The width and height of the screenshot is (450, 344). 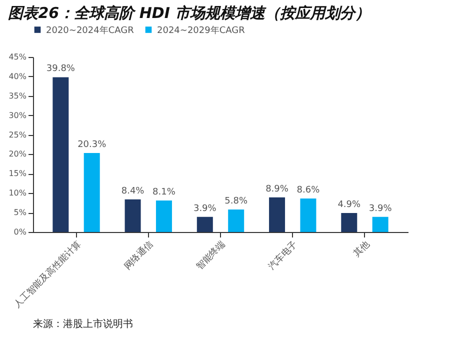 What do you see at coordinates (211, 255) in the screenshot?
I see `x-tick-label: 智能终端` at bounding box center [211, 255].